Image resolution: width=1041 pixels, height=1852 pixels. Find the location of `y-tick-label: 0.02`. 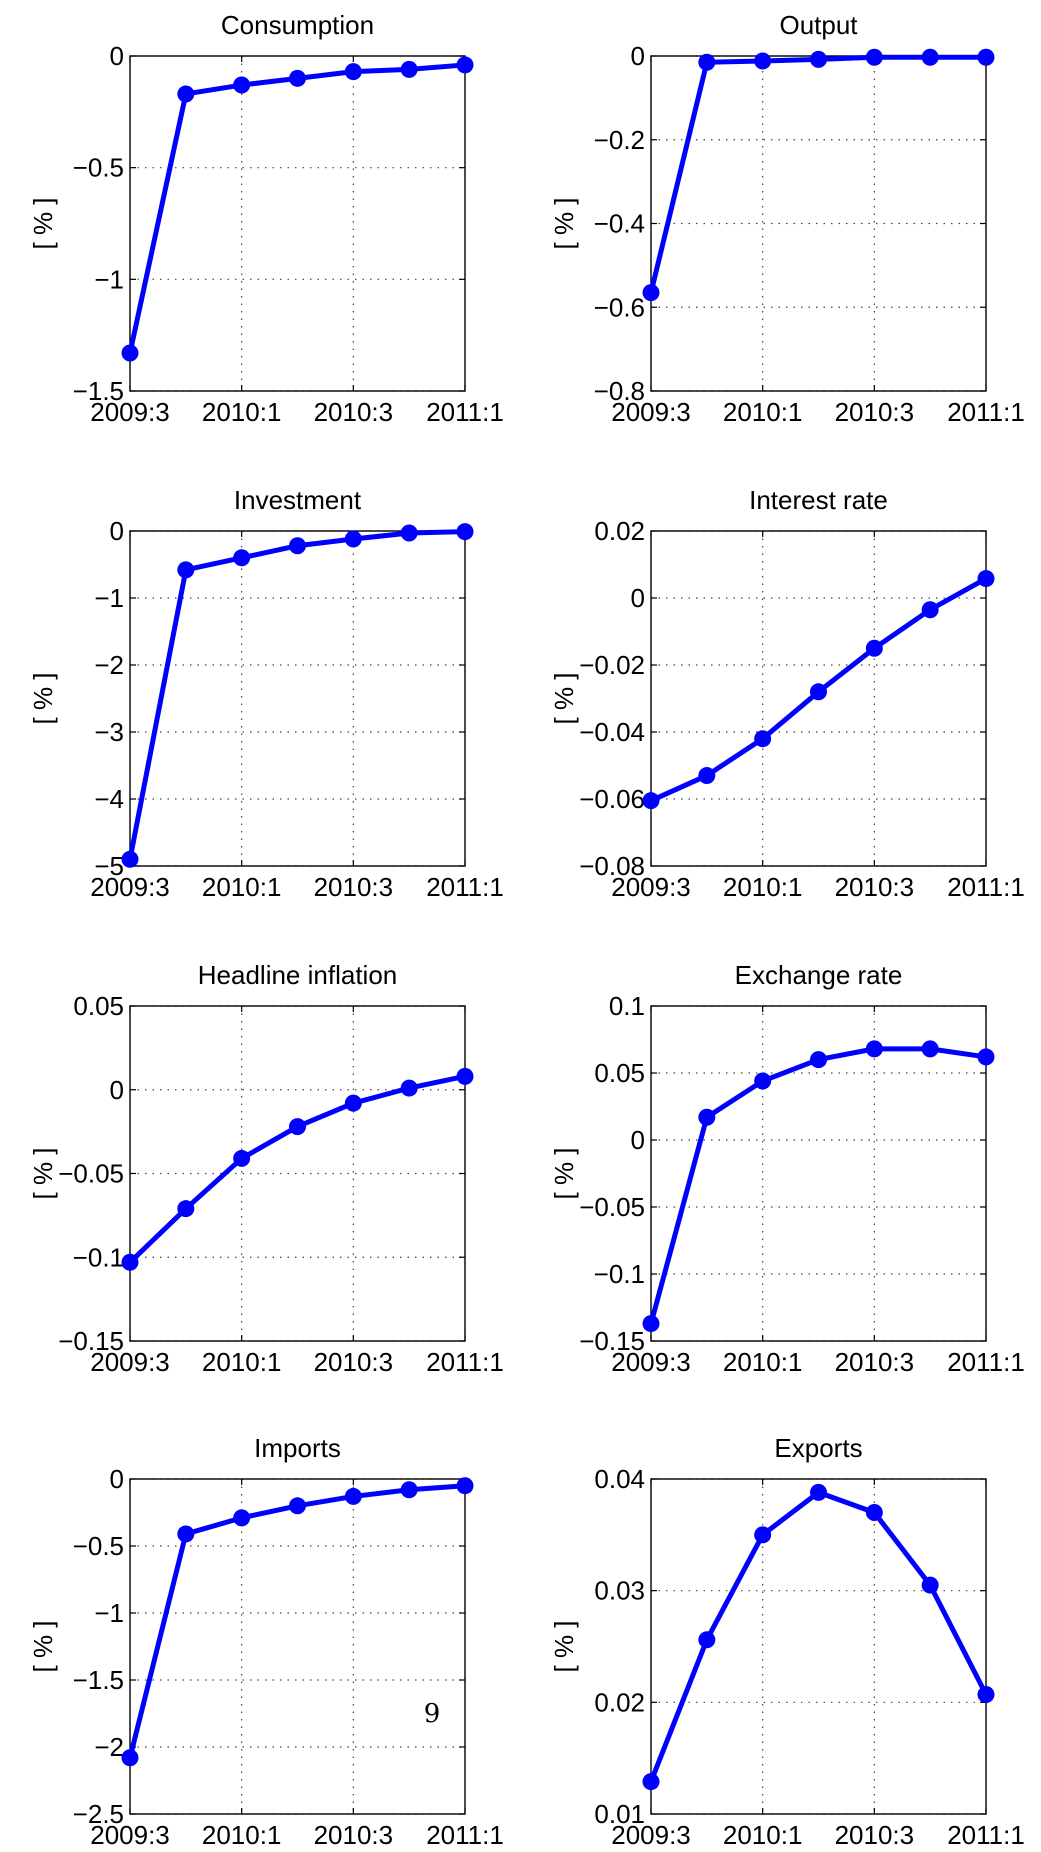

y-tick-label: 0.02 is located at coordinates (619, 531).